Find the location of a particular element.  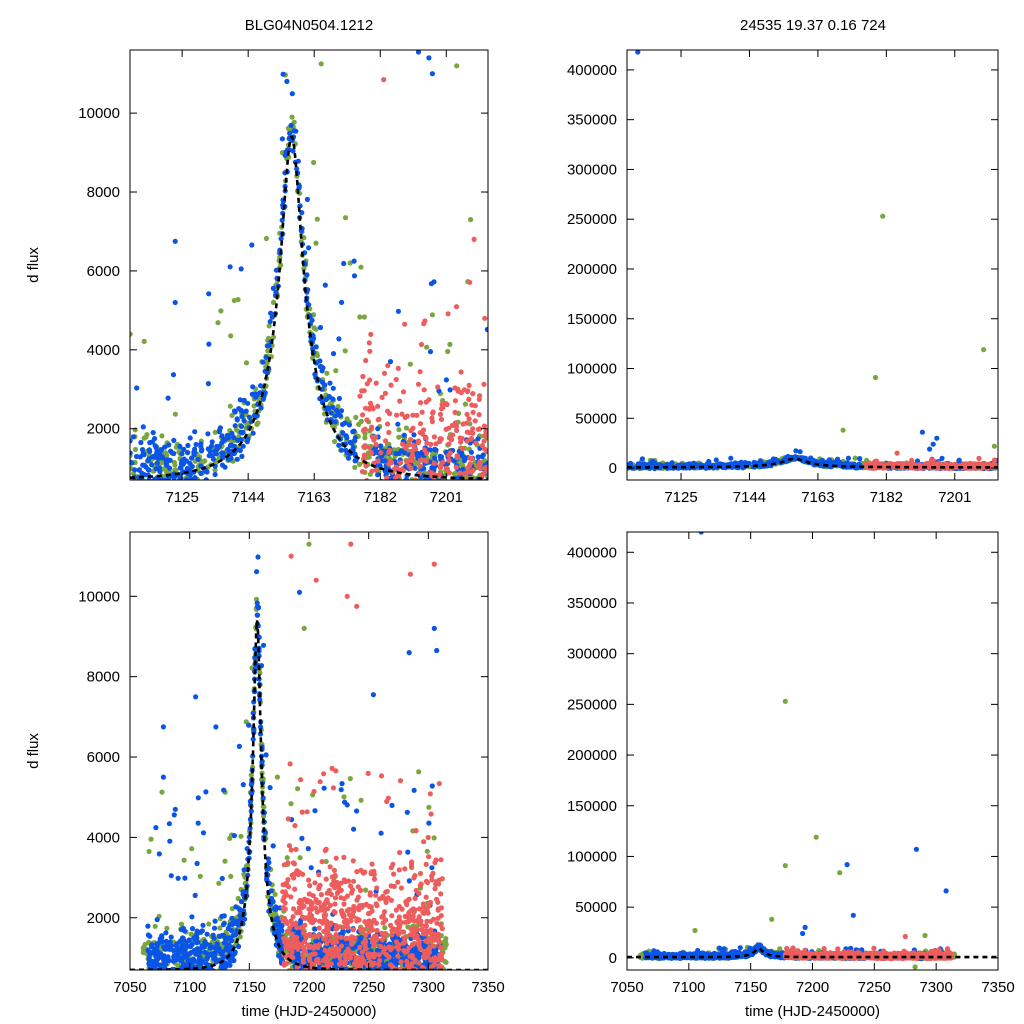

y-tick-label: 300000 is located at coordinates (592, 169).